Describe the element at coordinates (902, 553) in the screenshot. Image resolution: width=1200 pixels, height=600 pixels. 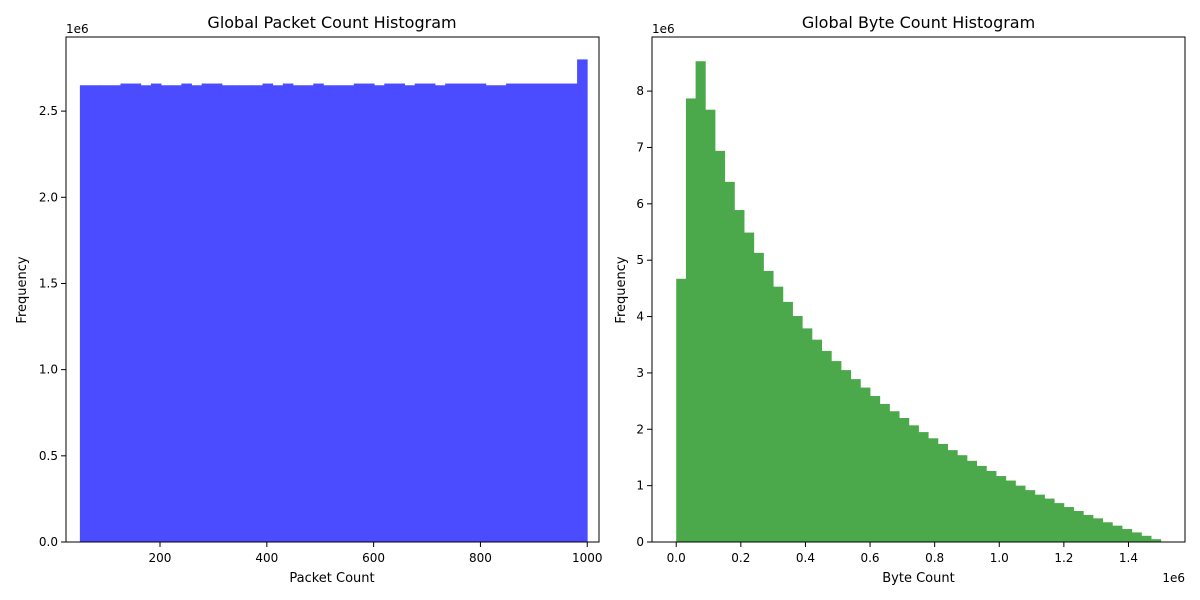
I see `x-axis-ticks: 0.0 0.2 0.4 0.6 0.8 1.0 1.2 1.4` at that location.